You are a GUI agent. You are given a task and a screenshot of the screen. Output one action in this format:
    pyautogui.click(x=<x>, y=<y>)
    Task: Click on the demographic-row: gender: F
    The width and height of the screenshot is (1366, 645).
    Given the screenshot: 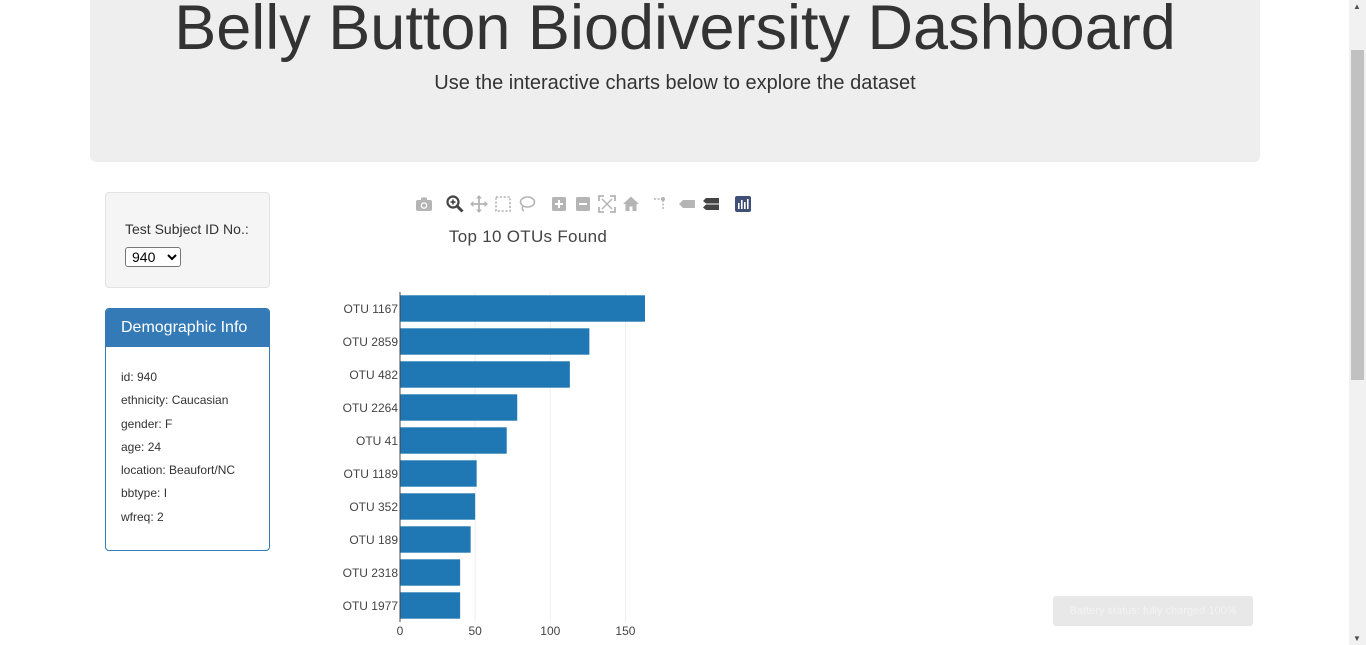 What is the action you would take?
    pyautogui.click(x=147, y=423)
    